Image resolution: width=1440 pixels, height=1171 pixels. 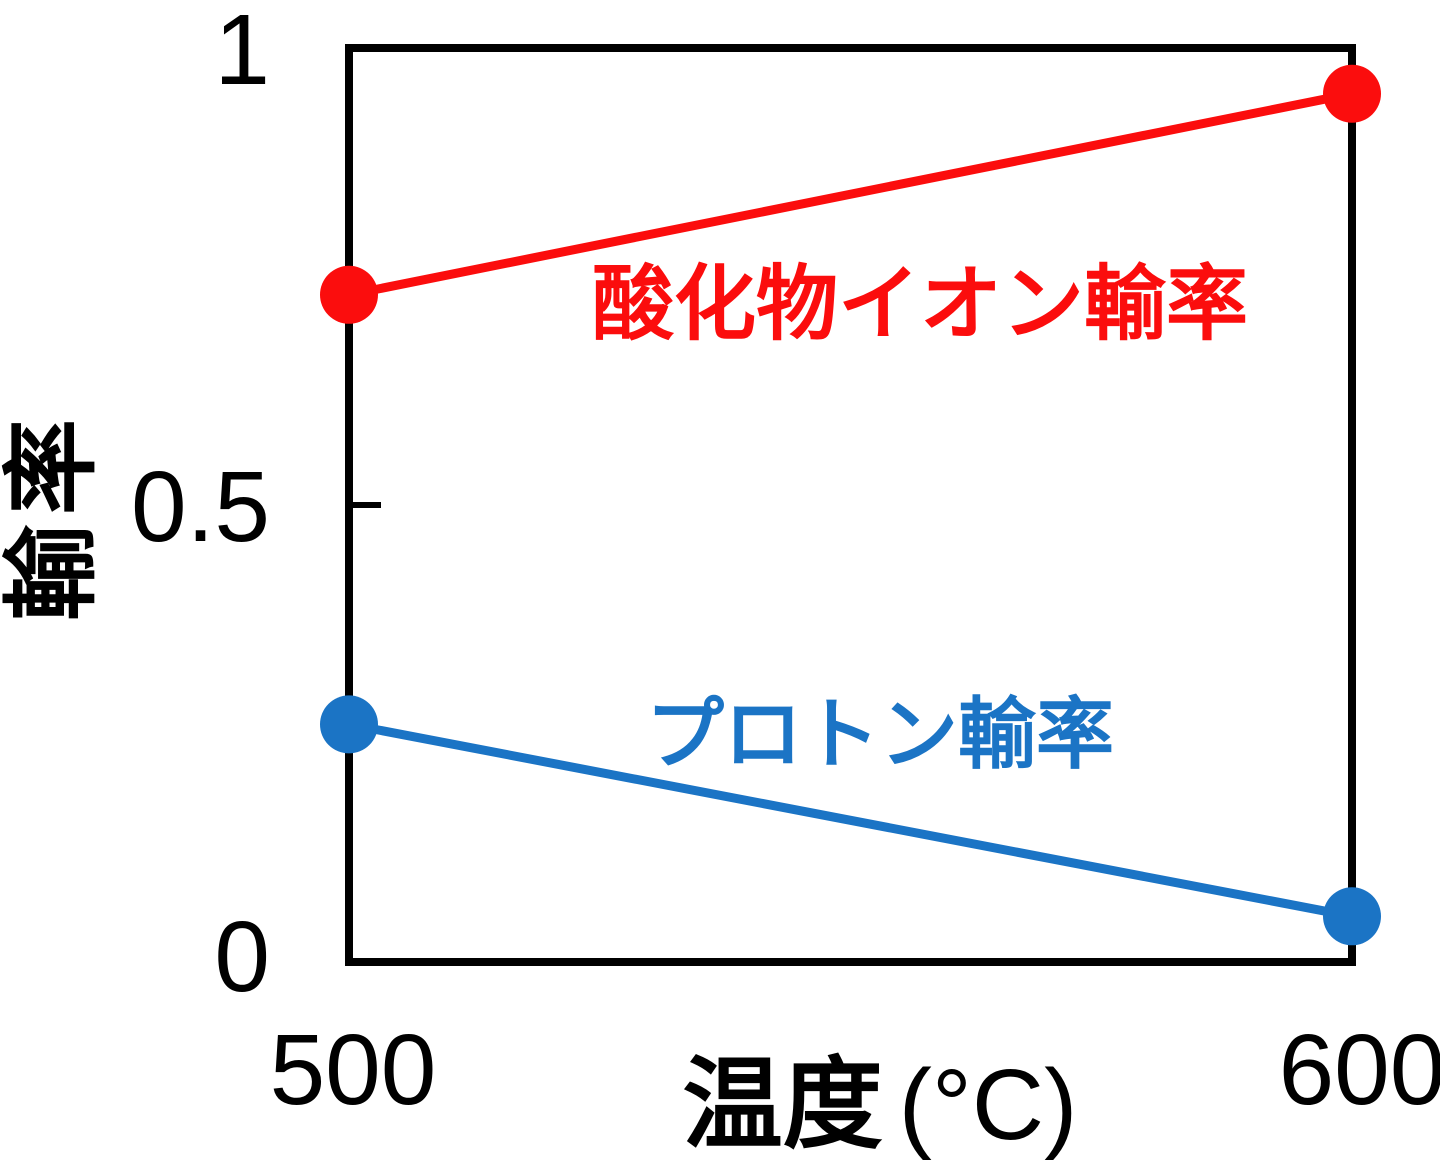 What do you see at coordinates (1359, 1070) in the screenshot?
I see `x-tick-label-600: 600` at bounding box center [1359, 1070].